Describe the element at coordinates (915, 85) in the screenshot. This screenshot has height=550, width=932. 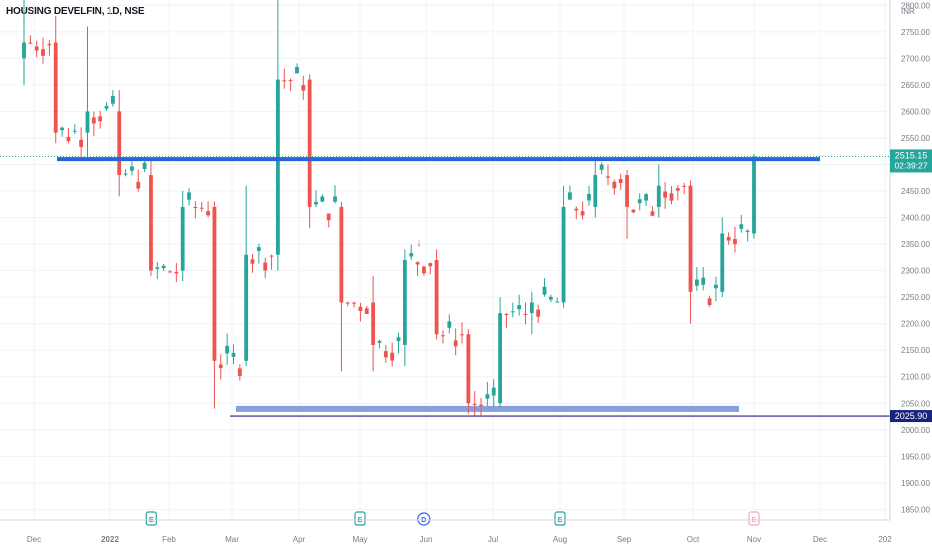
I see `y-tick-label: 2650.00` at that location.